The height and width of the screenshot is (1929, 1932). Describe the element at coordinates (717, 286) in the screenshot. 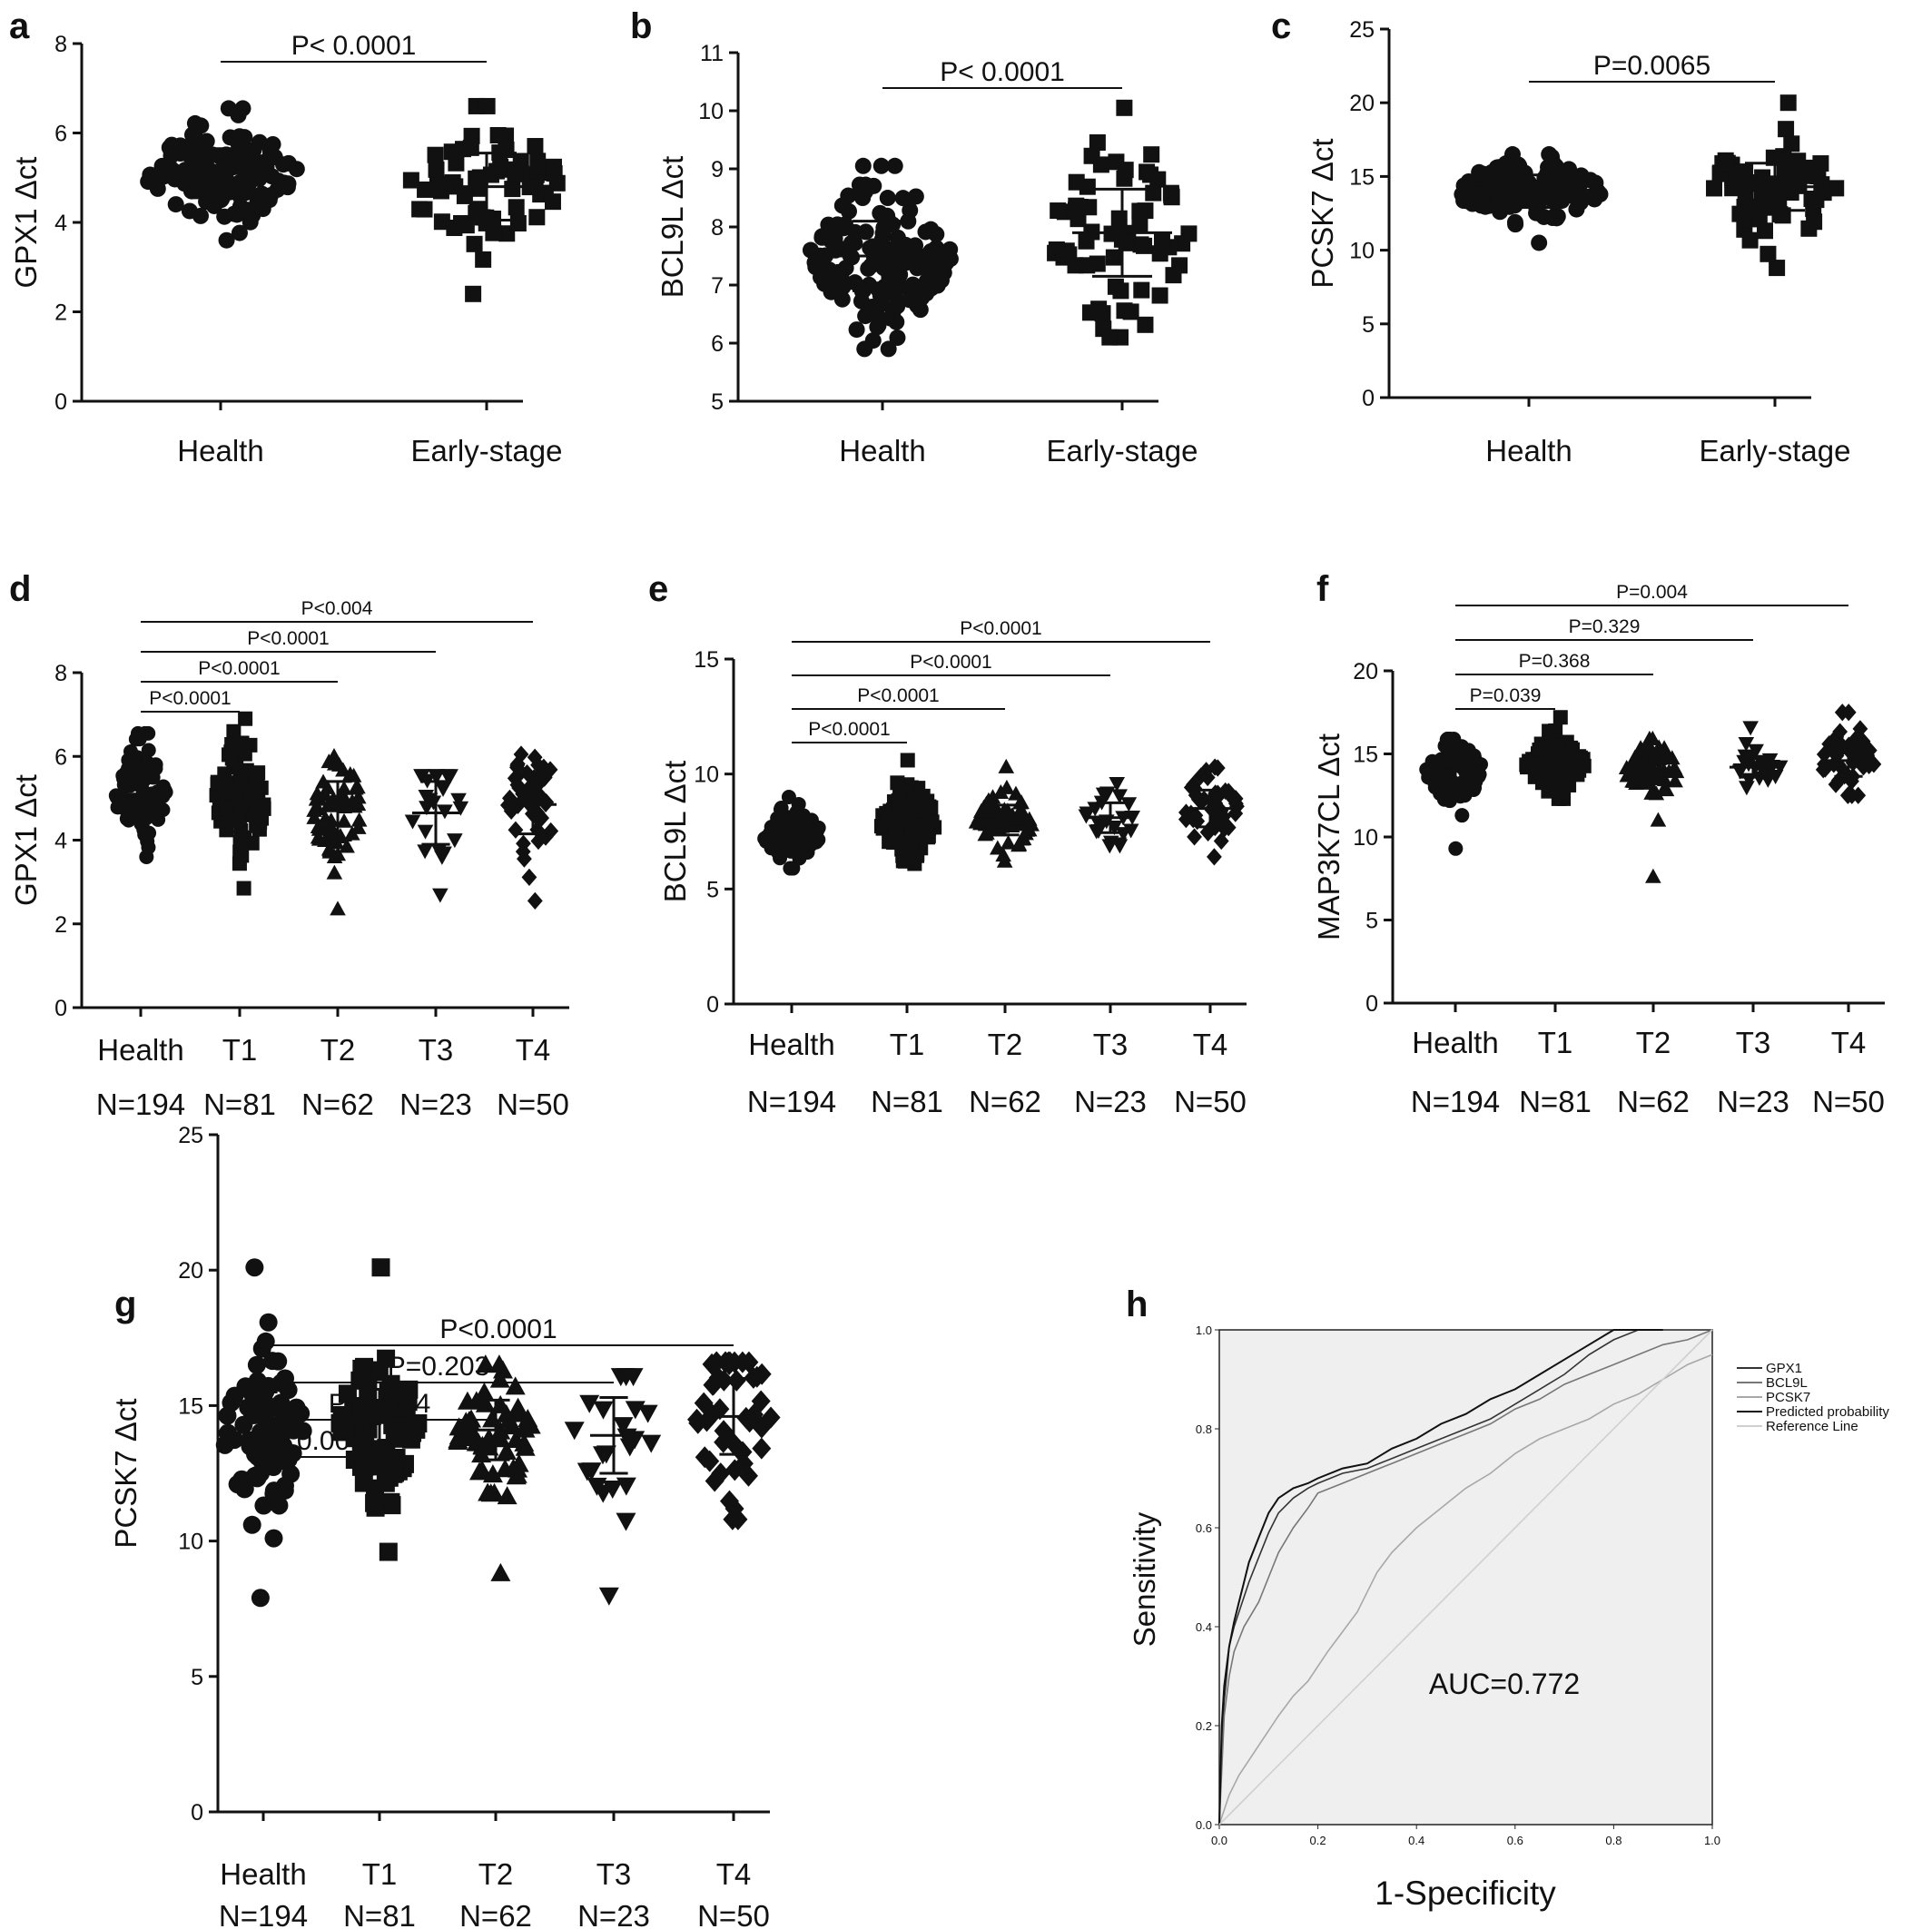

I see `y-tick-label: 7` at that location.